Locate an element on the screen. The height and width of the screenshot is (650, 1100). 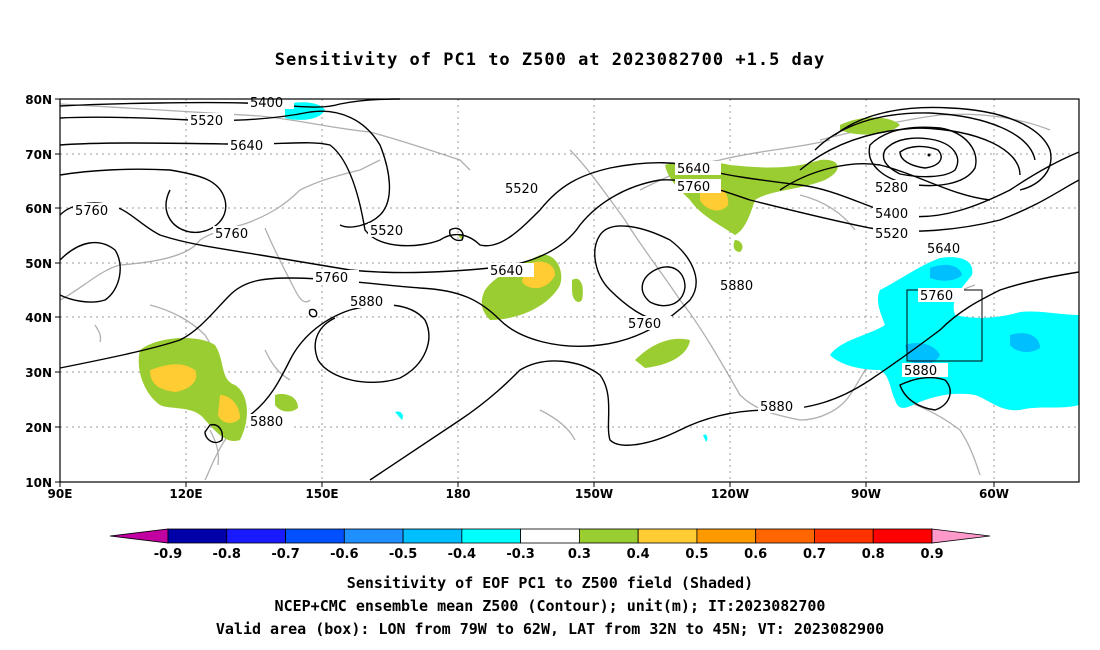
colorbar-label: 0.8 is located at coordinates (873, 554).